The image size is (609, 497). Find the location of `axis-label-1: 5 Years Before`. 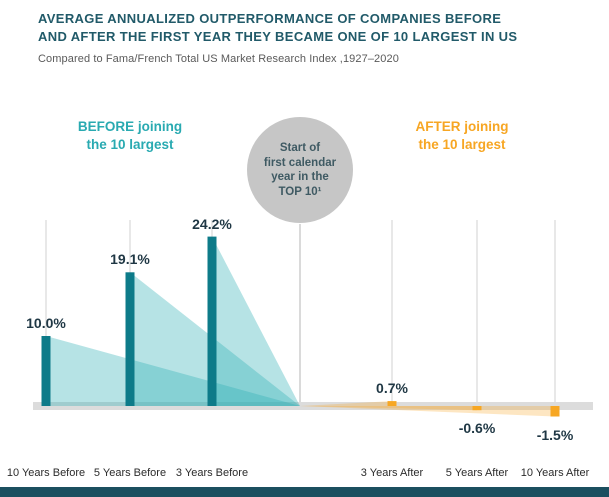

axis-label-1: 5 Years Before is located at coordinates (130, 473).